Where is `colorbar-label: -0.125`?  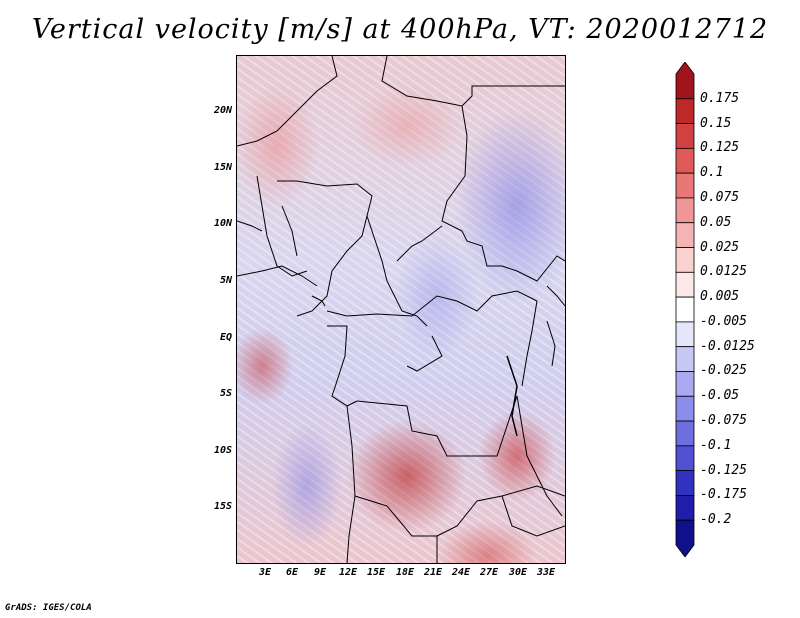 colorbar-label: -0.125 is located at coordinates (723, 470).